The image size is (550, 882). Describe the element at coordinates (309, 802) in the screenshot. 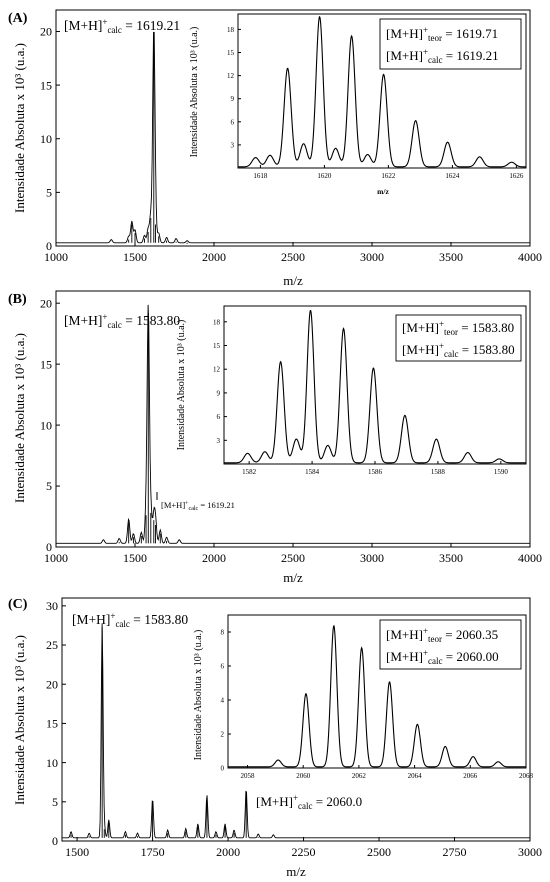

I see `panel-c-secondary-annotation: [M+H]+calc = 2060.0` at that location.